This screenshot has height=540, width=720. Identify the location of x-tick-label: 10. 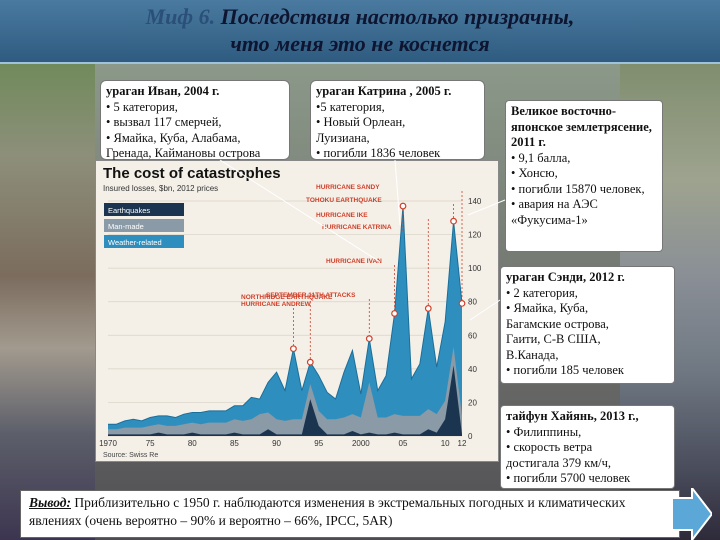
(445, 443).